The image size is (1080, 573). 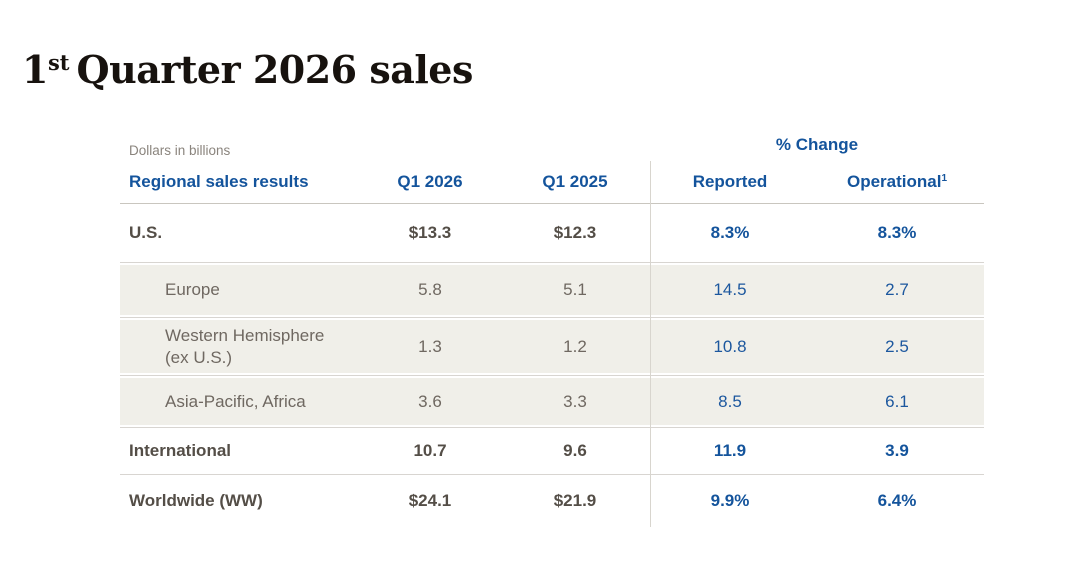 What do you see at coordinates (730, 232) in the screenshot?
I see `cell-reported: 8.3%` at bounding box center [730, 232].